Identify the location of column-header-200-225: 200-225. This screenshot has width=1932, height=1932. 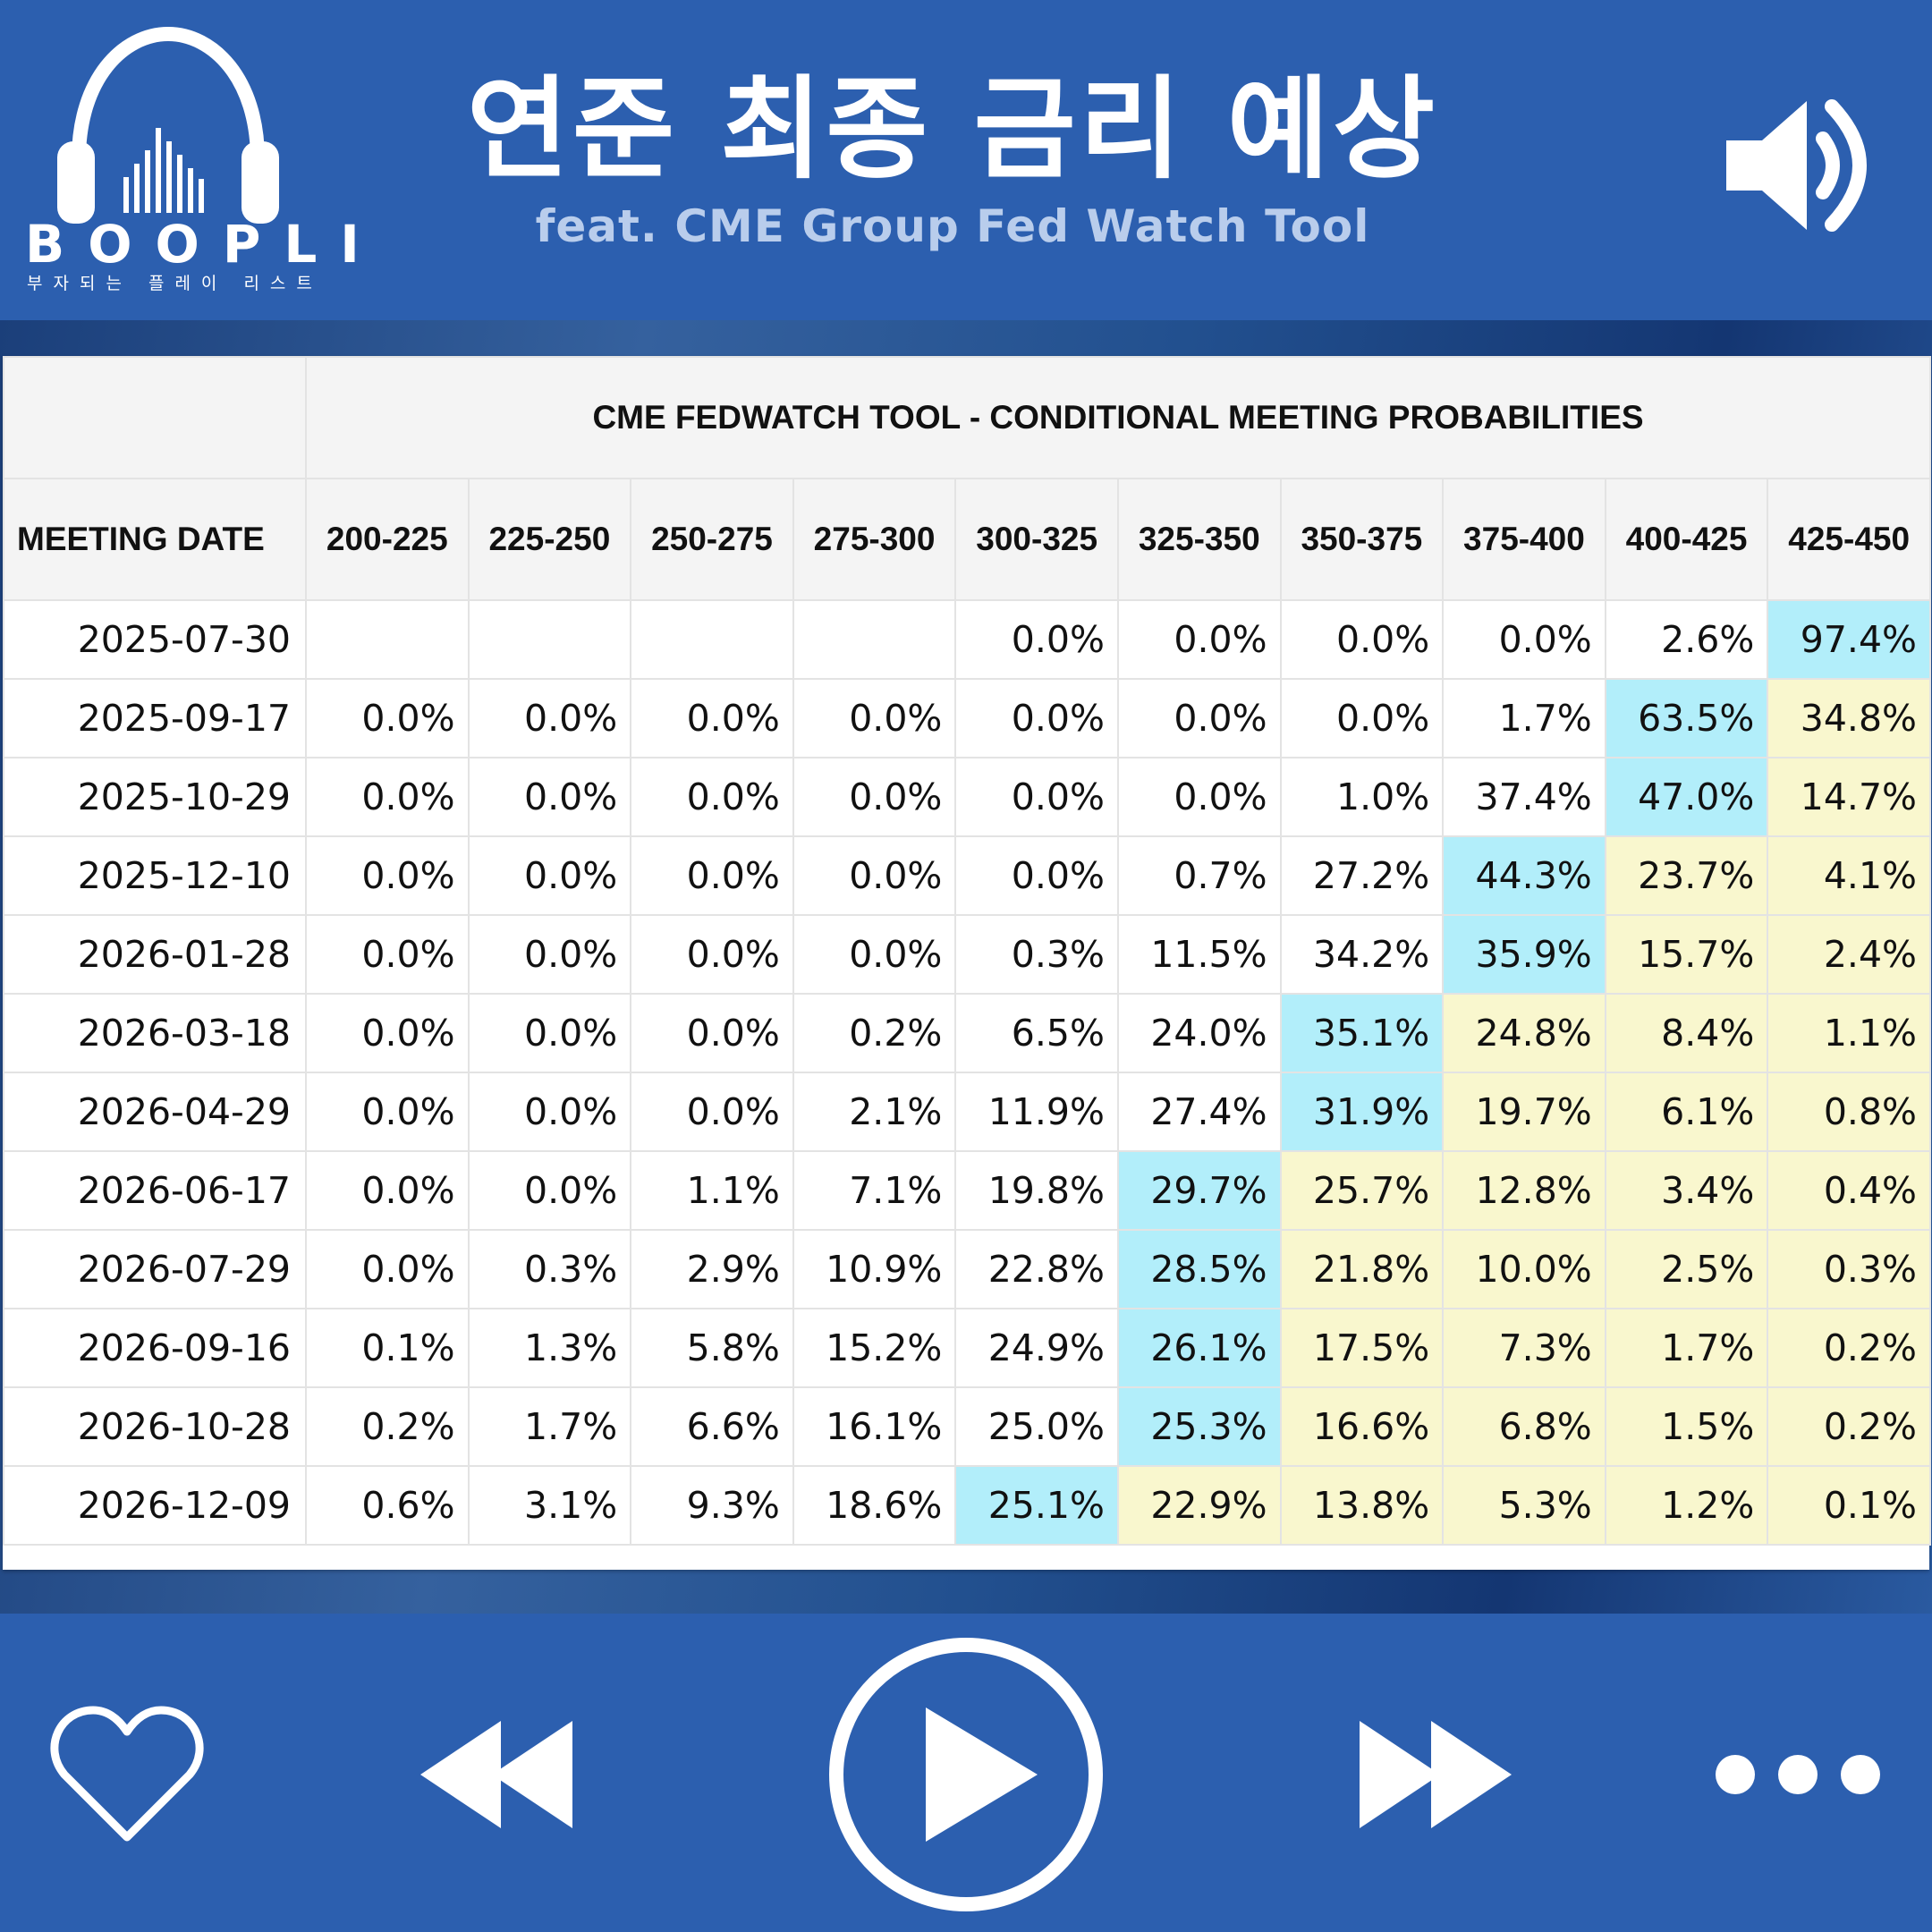
(387, 539).